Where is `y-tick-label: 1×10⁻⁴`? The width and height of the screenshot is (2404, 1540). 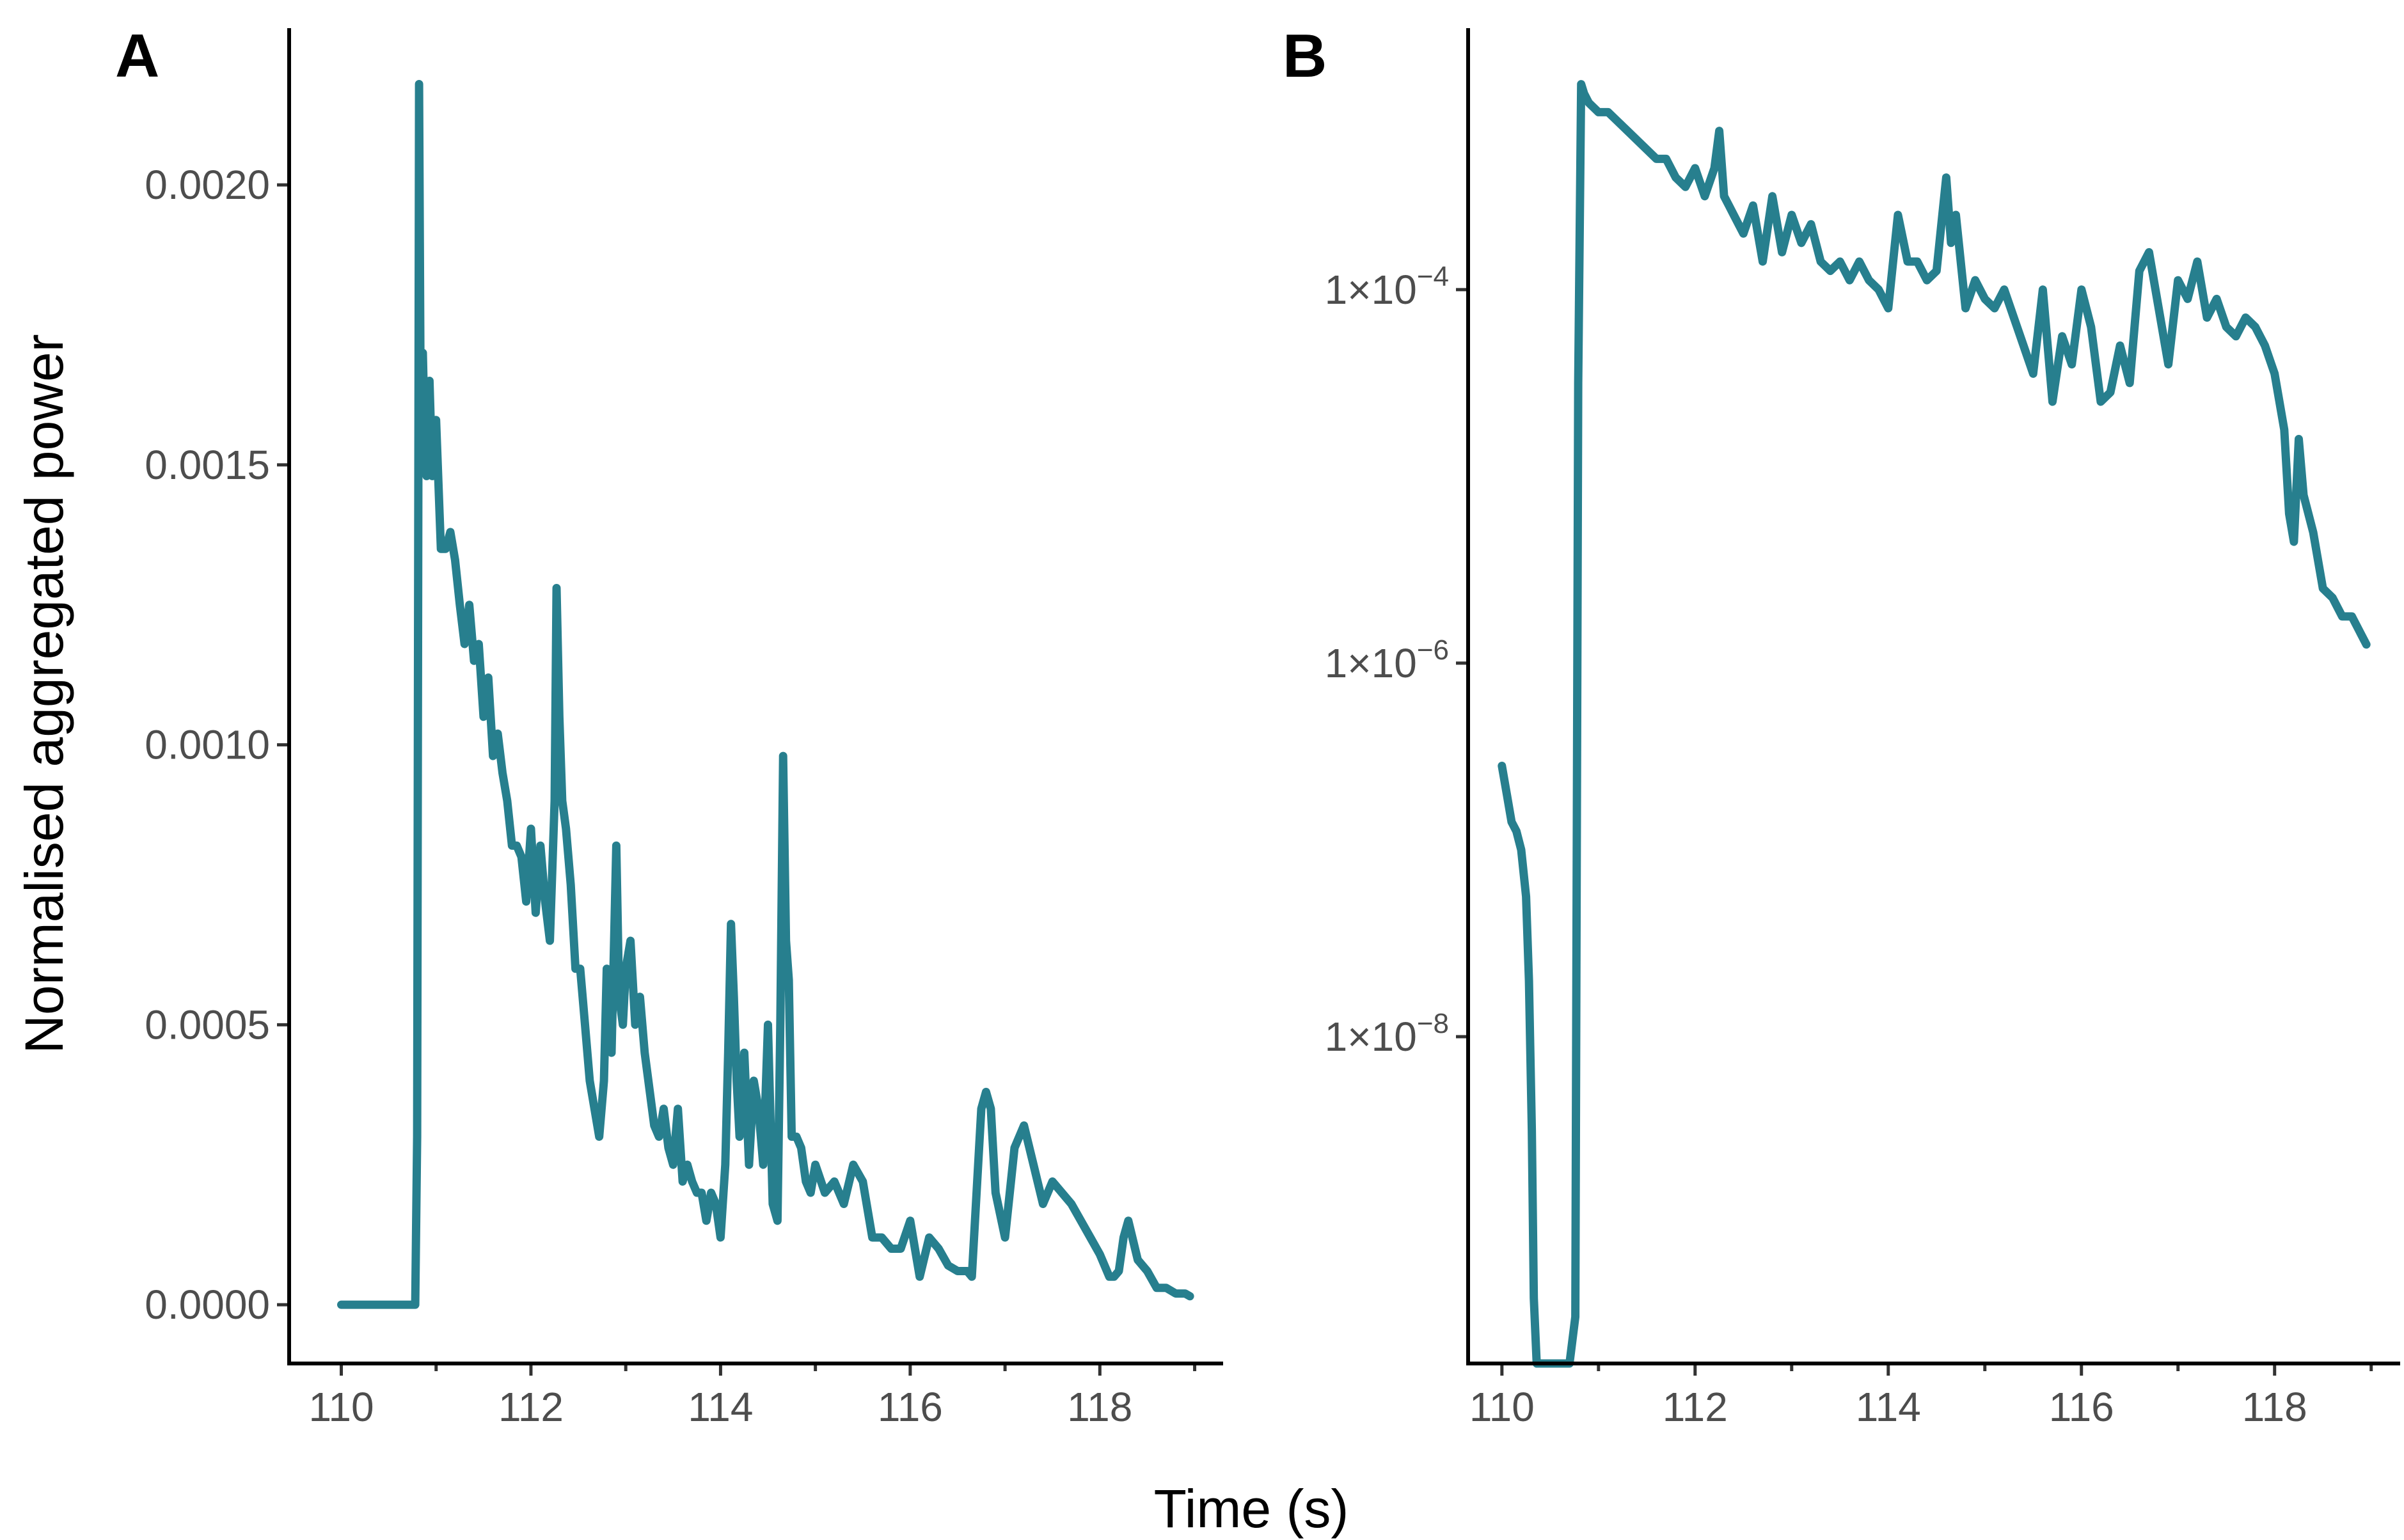
y-tick-label: 1×10⁻⁴ is located at coordinates (1387, 287).